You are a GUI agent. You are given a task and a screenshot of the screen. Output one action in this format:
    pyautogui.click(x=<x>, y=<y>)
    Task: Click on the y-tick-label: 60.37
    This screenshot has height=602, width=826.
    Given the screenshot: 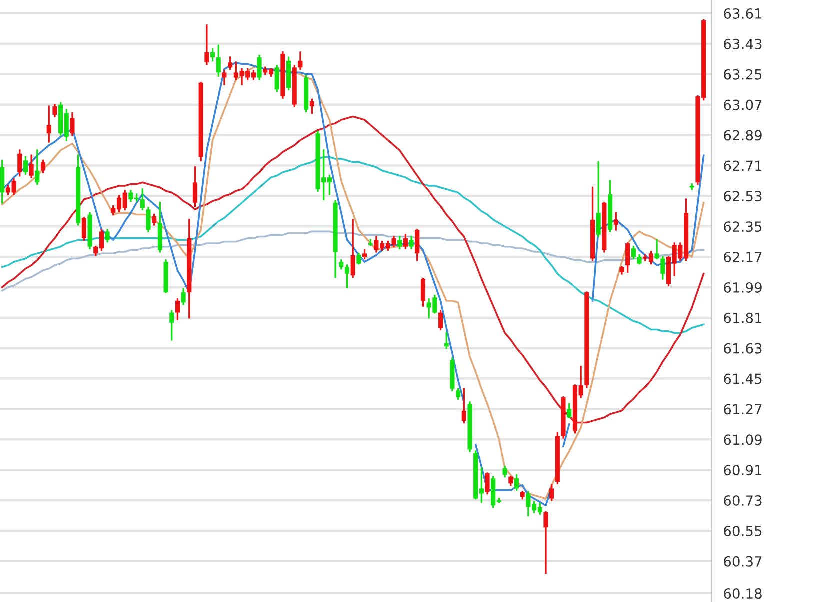 What is the action you would take?
    pyautogui.click(x=743, y=561)
    